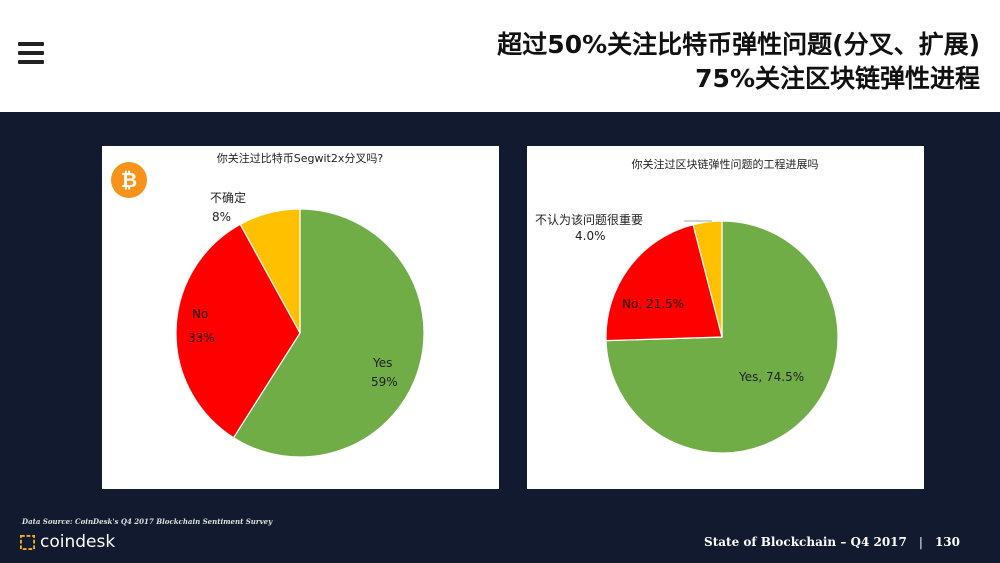 This screenshot has height=563, width=1000. I want to click on slice-value-no: 33%, so click(201, 338).